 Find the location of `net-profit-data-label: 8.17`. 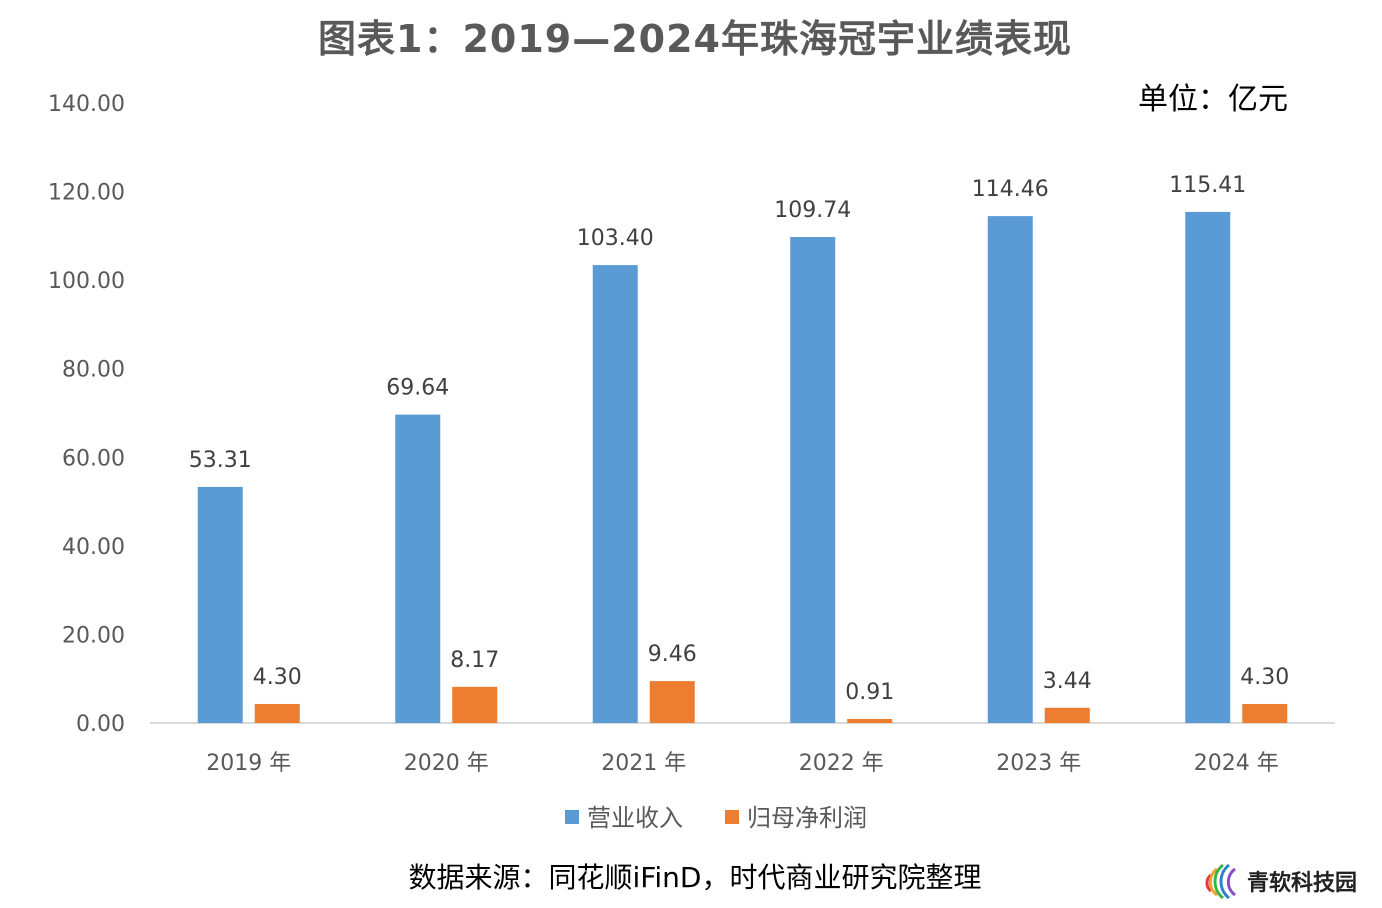

net-profit-data-label: 8.17 is located at coordinates (474, 660).